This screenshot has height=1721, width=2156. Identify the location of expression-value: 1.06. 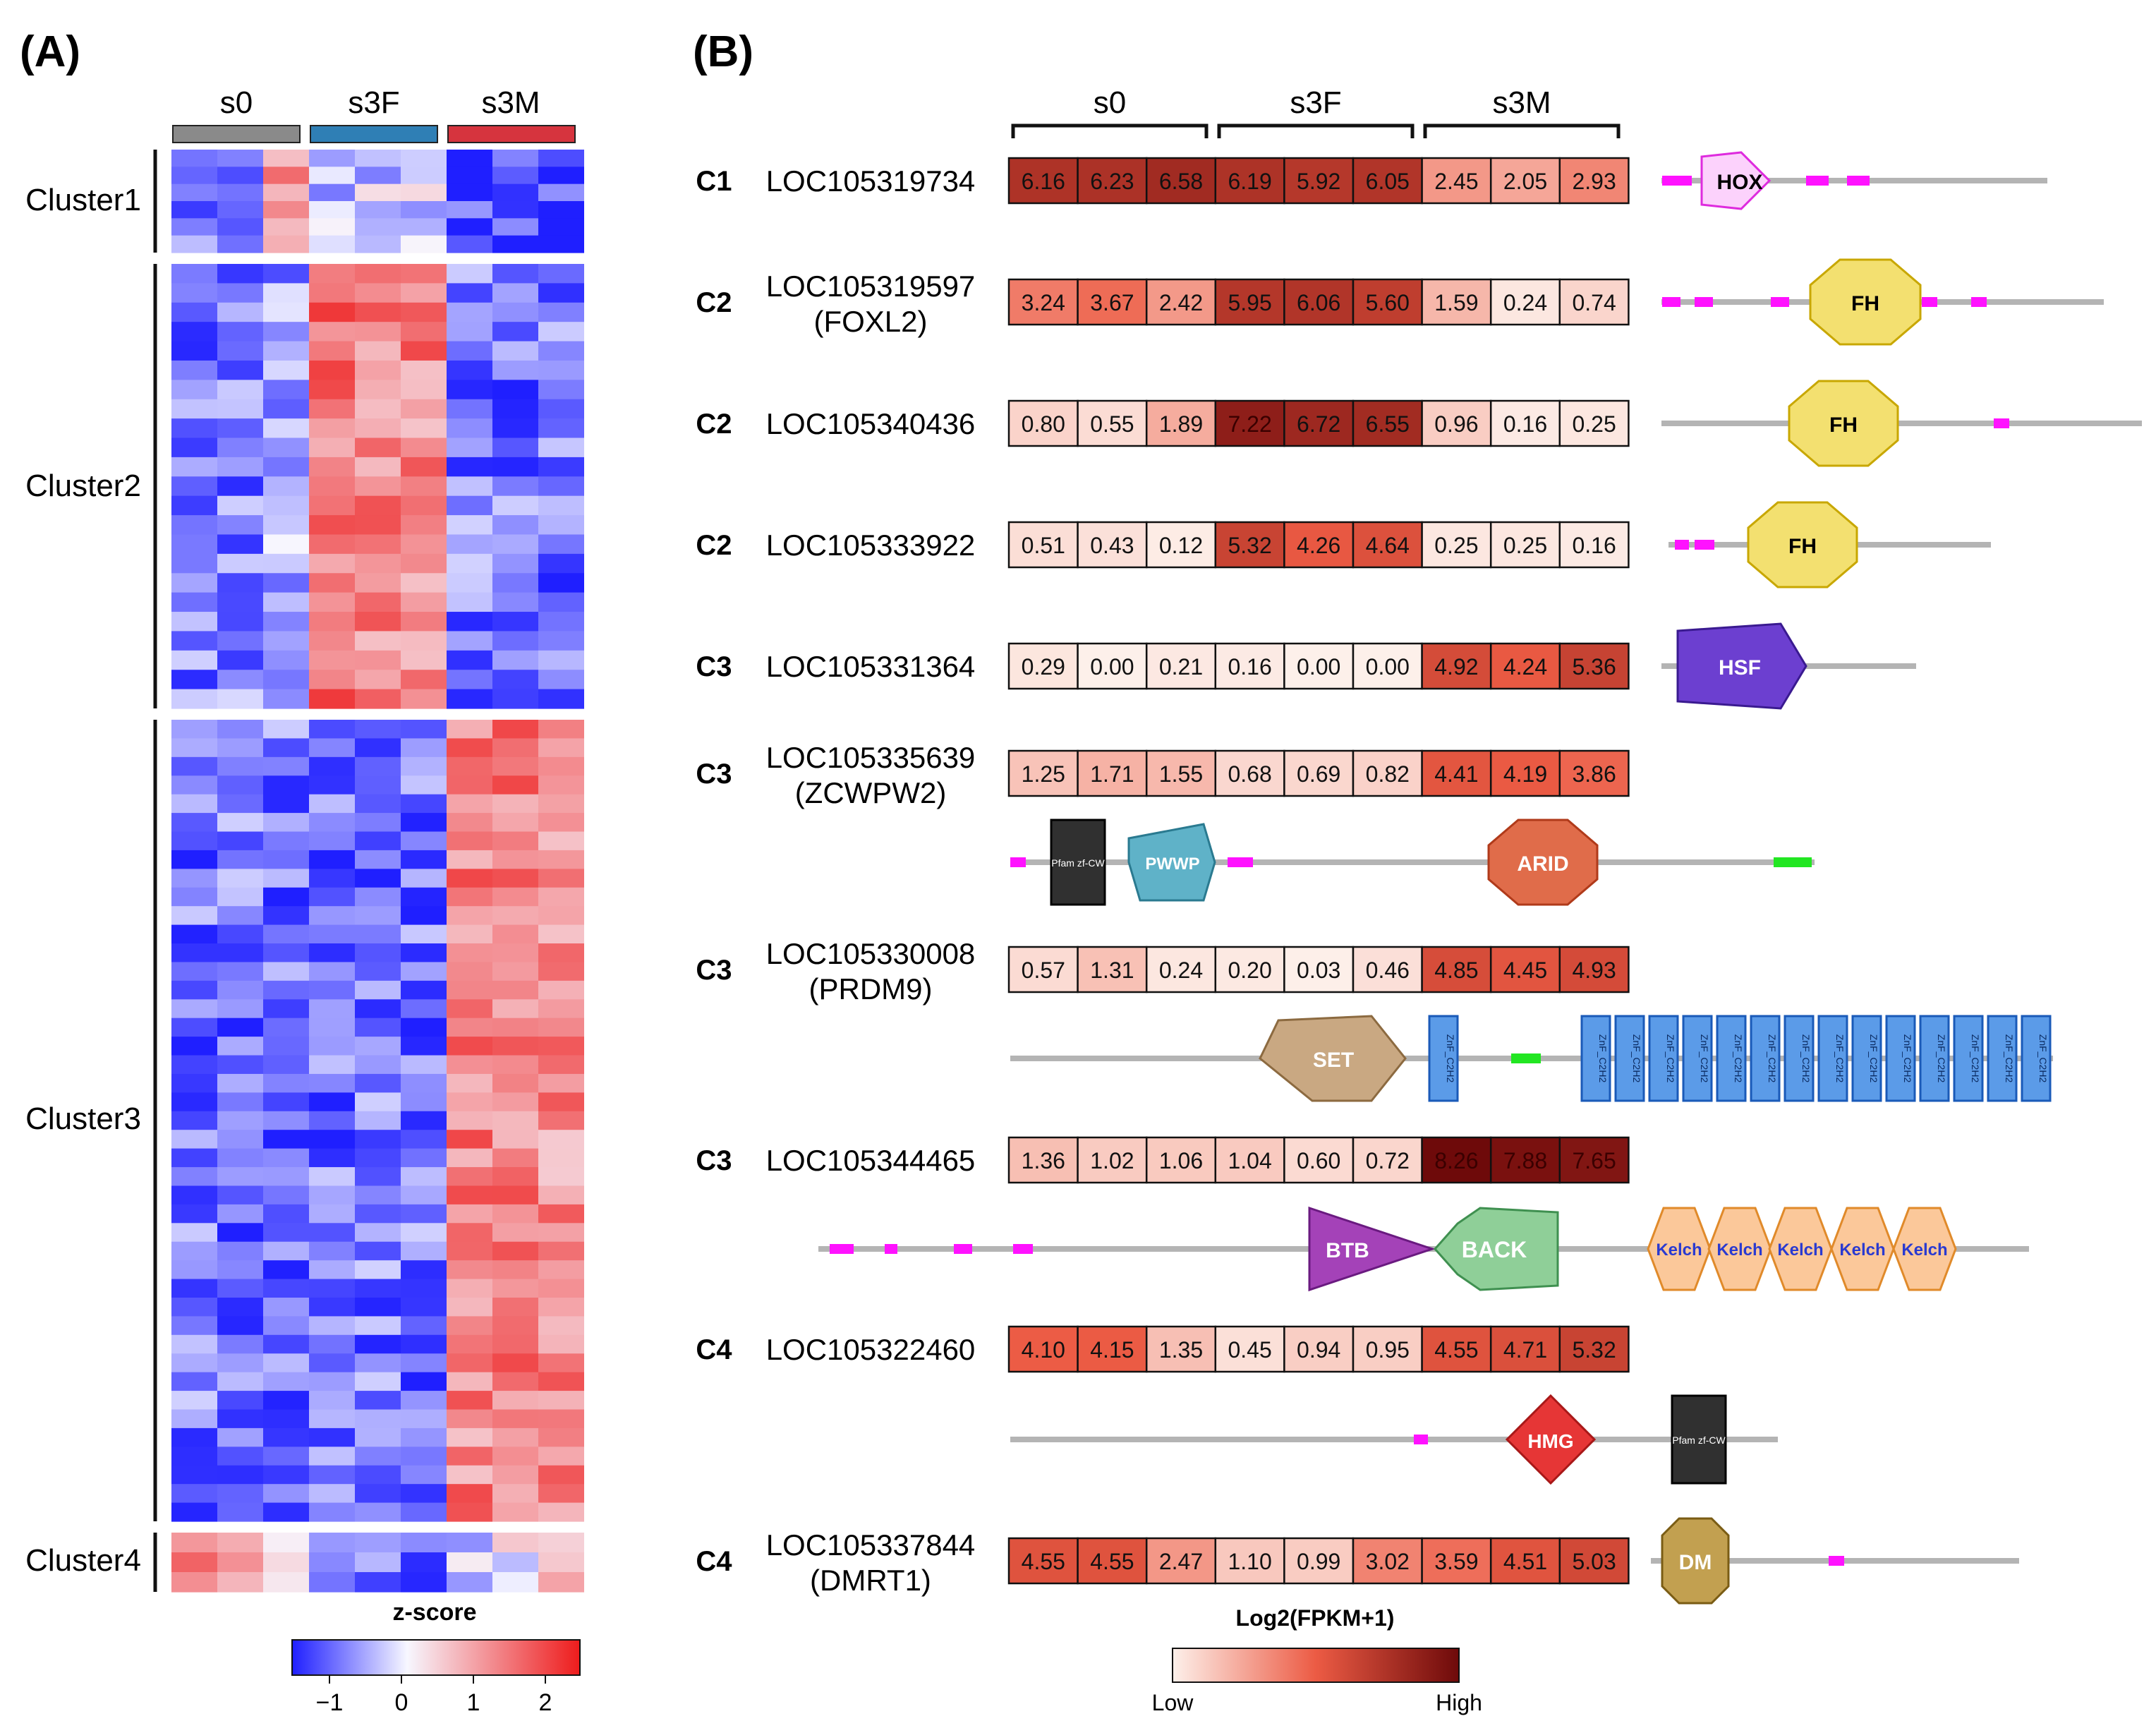
(1181, 1160).